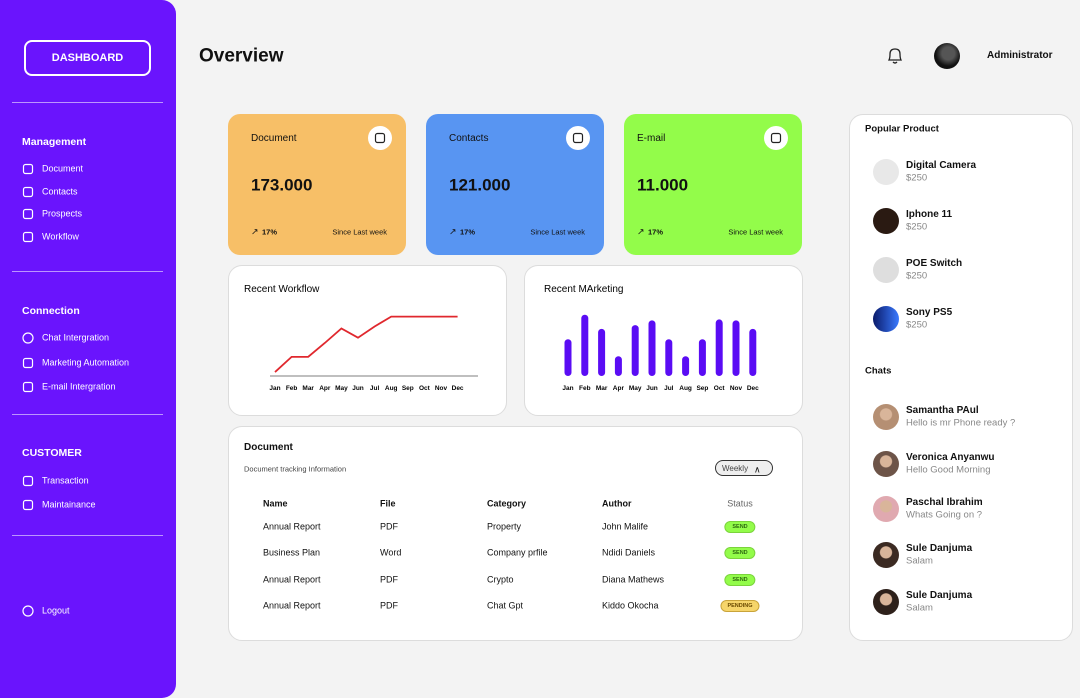 This screenshot has height=698, width=1080. Describe the element at coordinates (895, 56) in the screenshot. I see `bell-icon` at that location.